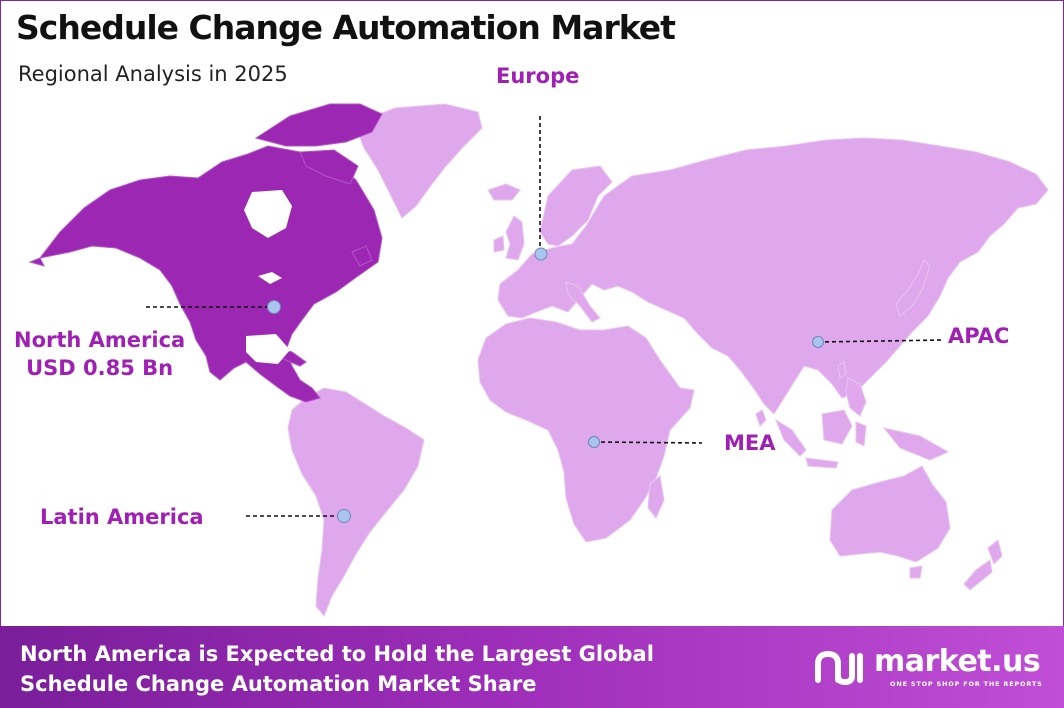 The width and height of the screenshot is (1064, 708). Describe the element at coordinates (818, 342) in the screenshot. I see `marker-apac` at that location.